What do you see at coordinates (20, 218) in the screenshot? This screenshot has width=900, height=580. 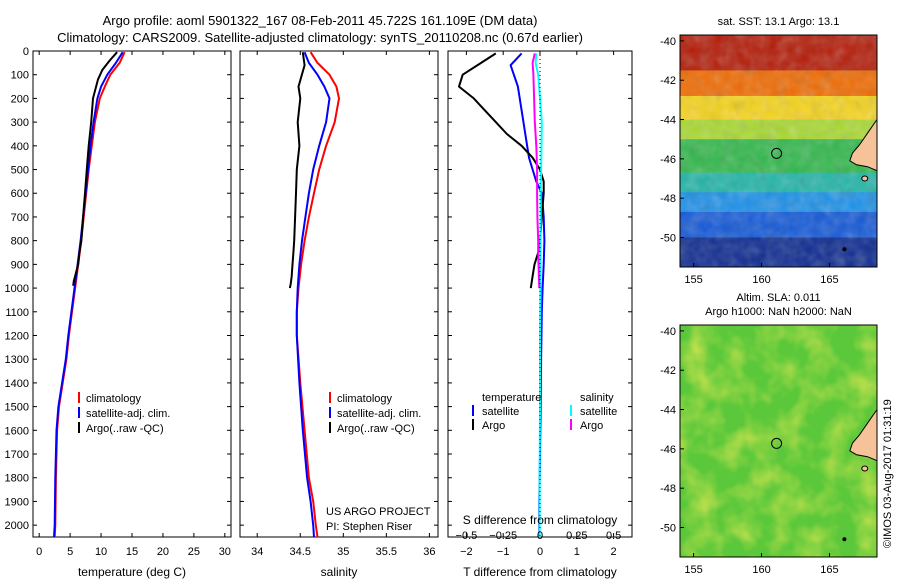 I see `y-tick-label: 700` at bounding box center [20, 218].